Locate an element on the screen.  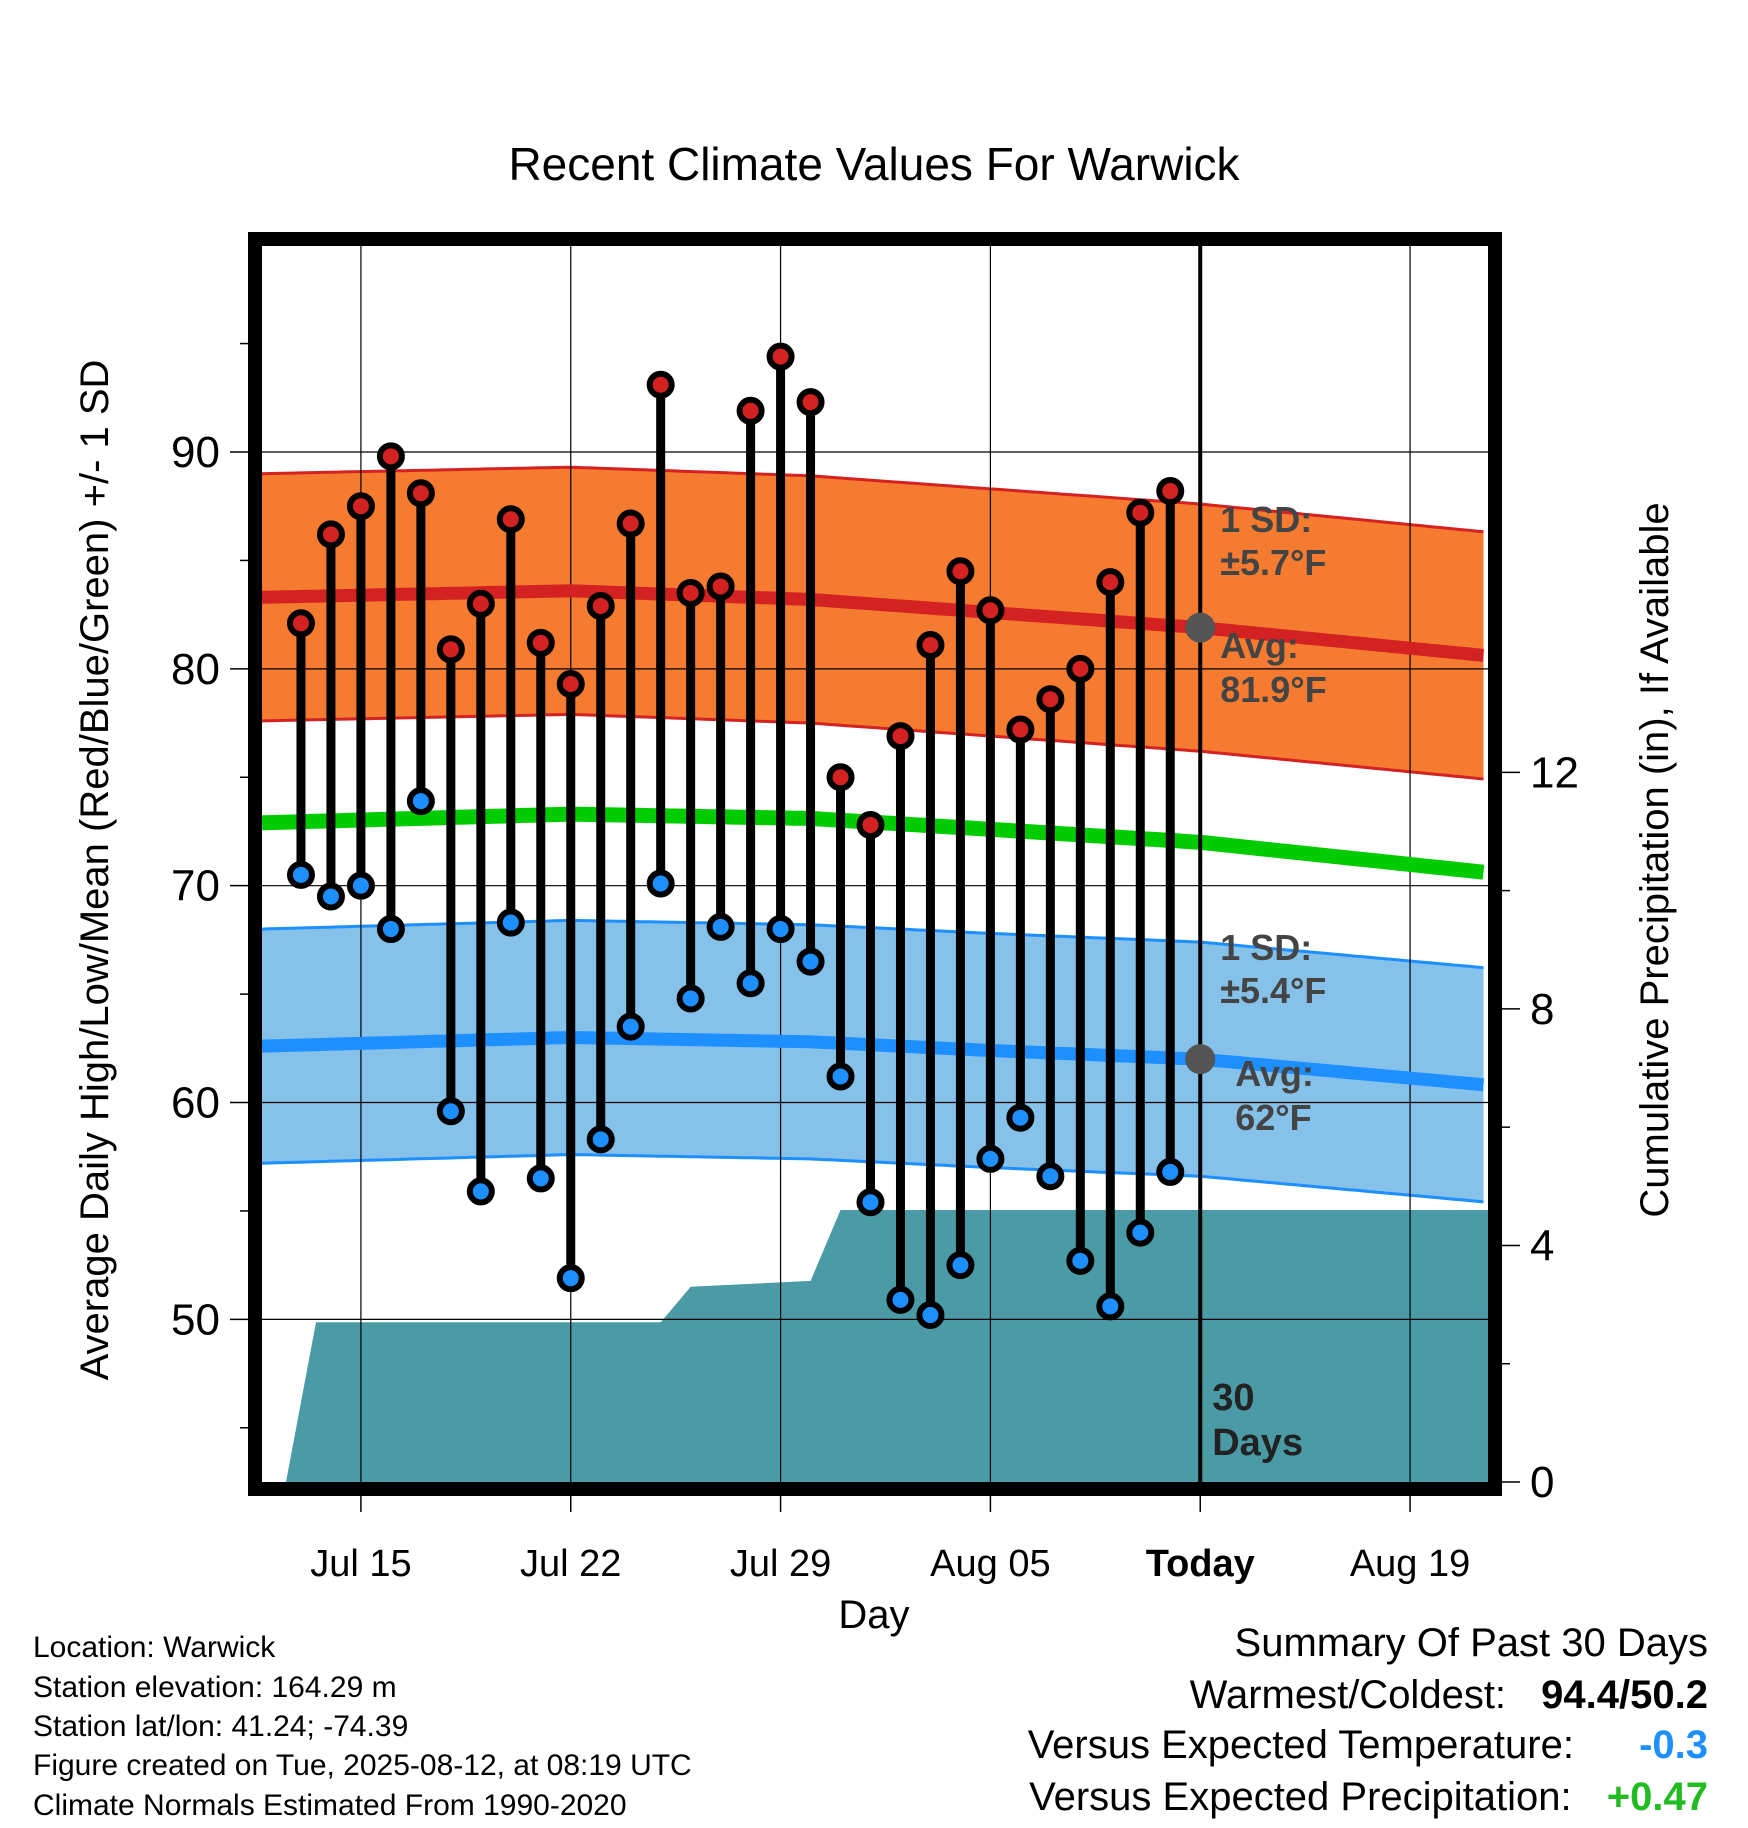
high-sd-upper-edge is located at coordinates (872, 499).